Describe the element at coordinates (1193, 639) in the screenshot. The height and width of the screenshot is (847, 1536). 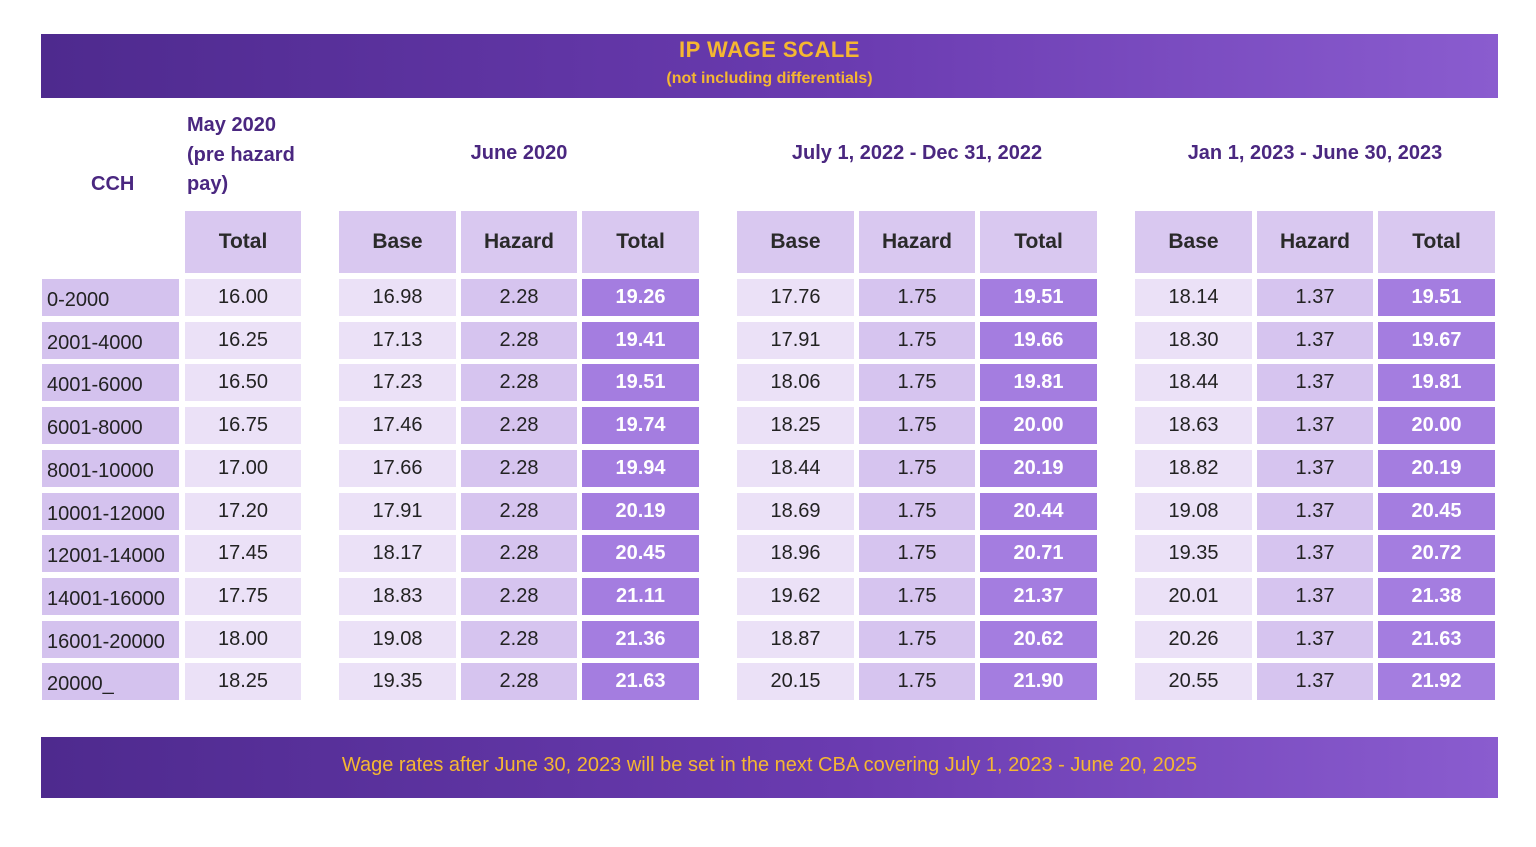
I see `p3-base-cell: 20.26` at that location.